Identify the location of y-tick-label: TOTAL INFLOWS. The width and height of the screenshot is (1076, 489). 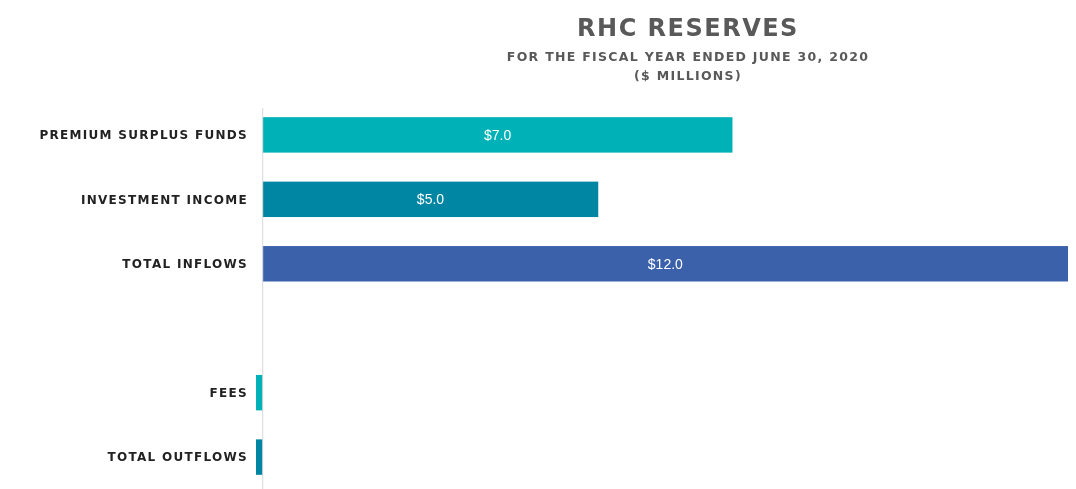
(185, 263).